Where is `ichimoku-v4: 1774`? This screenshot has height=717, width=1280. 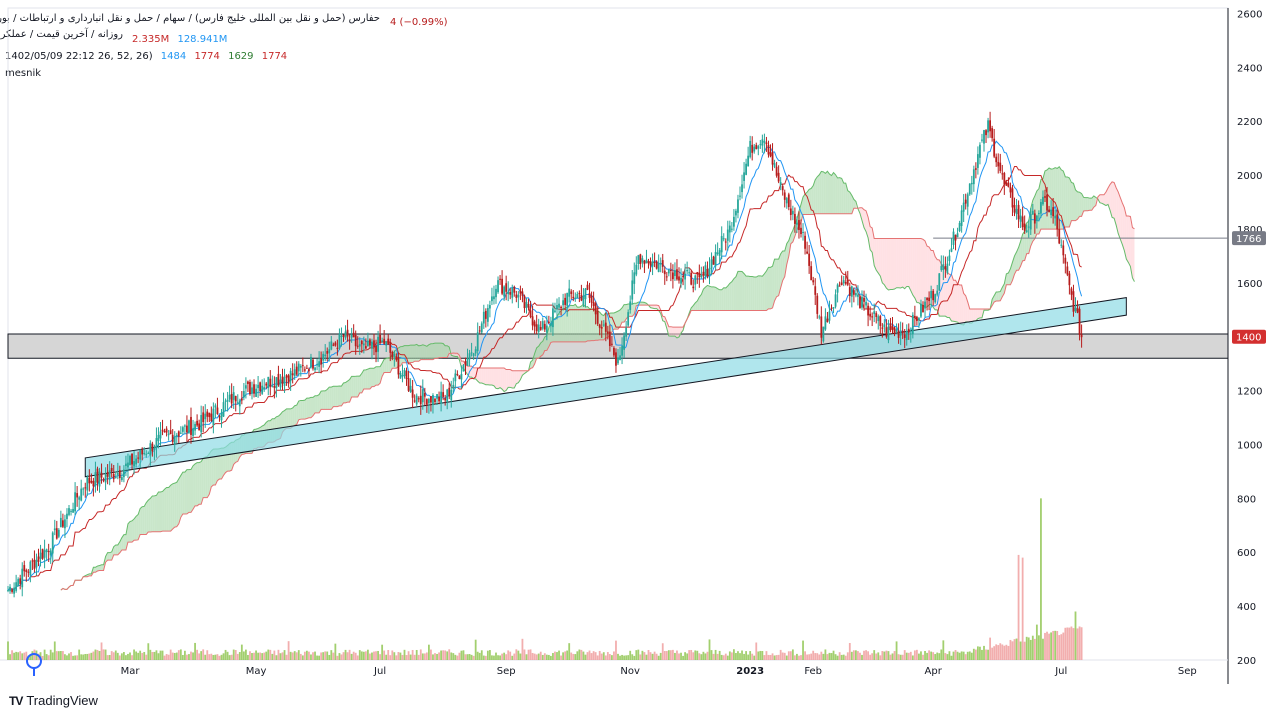
ichimoku-v4: 1774 is located at coordinates (274, 56).